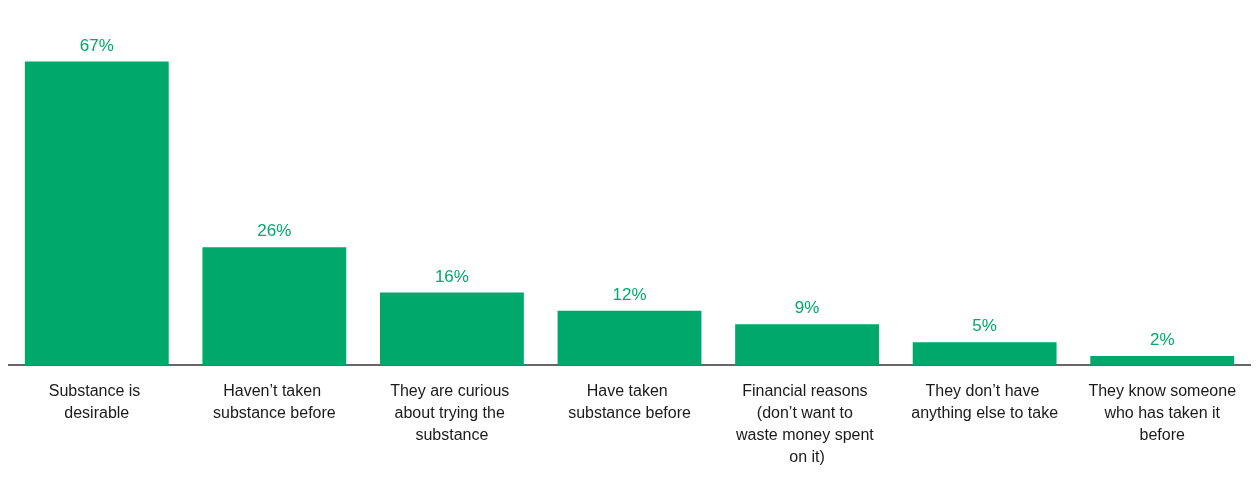 The width and height of the screenshot is (1259, 481). I want to click on data-label: 5%, so click(984, 326).